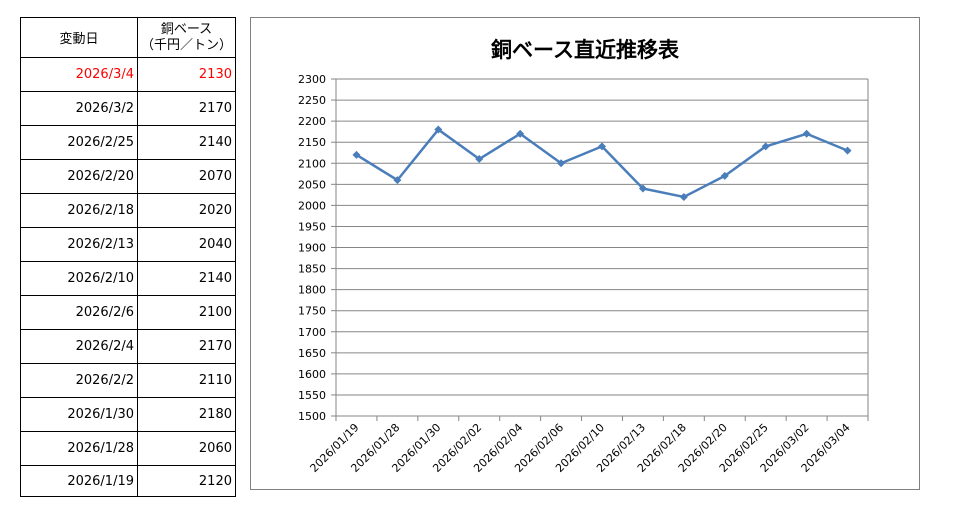 Image resolution: width=956 pixels, height=515 pixels. I want to click on y-tick-label: 1850, so click(312, 269).